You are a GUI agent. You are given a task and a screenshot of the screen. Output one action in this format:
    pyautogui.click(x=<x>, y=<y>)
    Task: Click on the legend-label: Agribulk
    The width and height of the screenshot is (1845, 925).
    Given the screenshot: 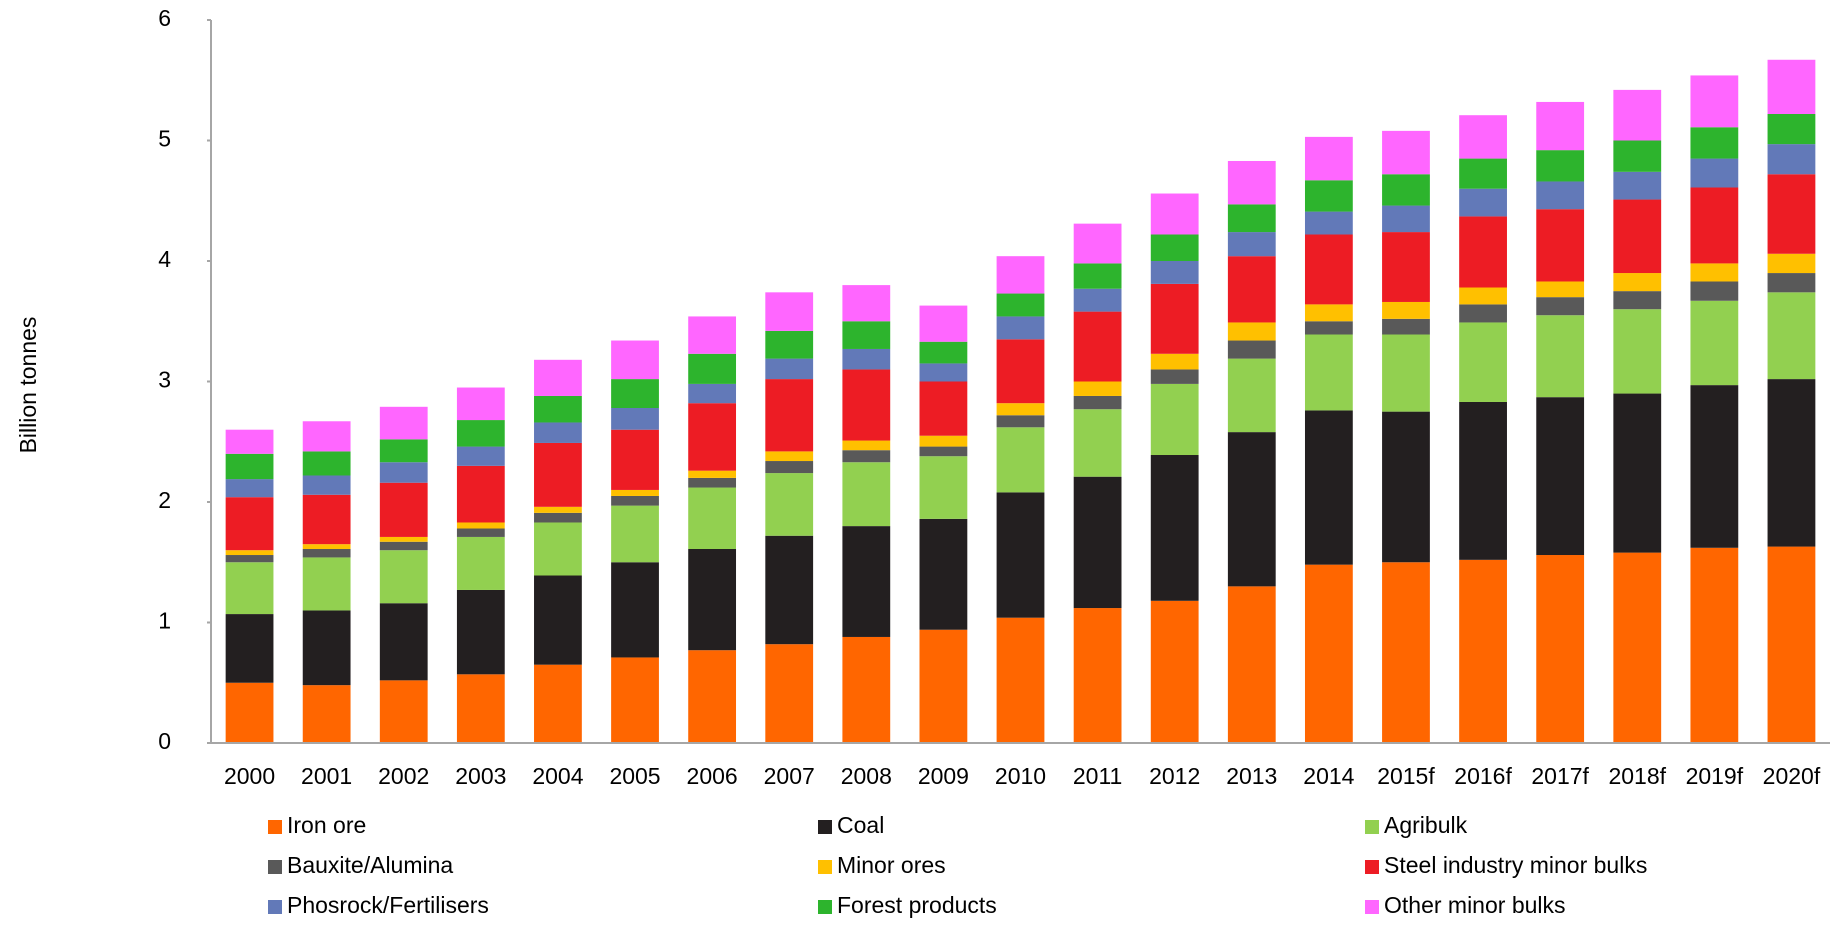 What is the action you would take?
    pyautogui.click(x=1426, y=825)
    